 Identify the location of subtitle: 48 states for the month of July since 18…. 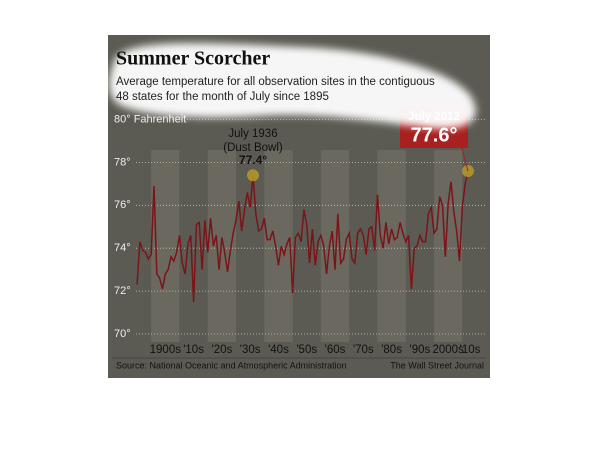
(222, 97).